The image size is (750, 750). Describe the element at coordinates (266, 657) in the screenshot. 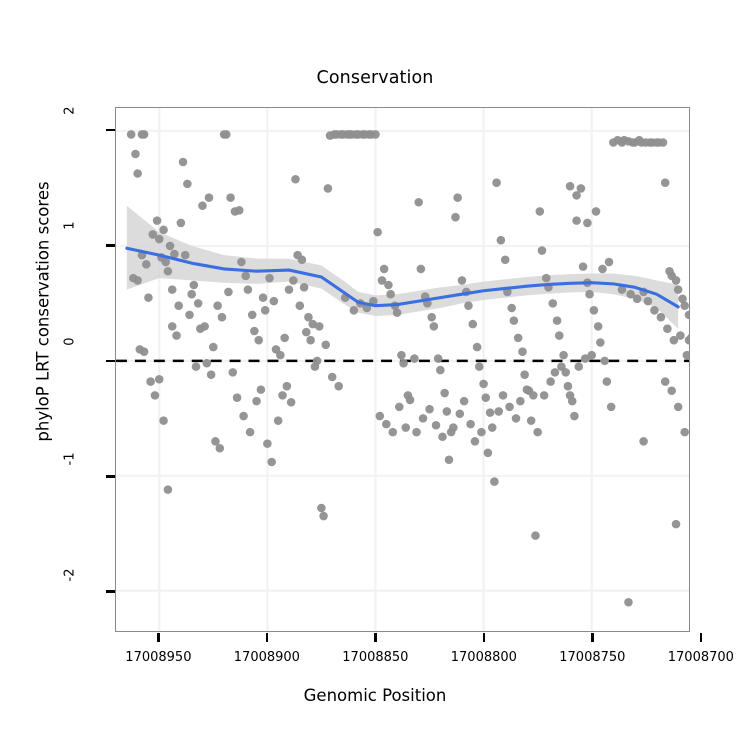

I see `x-tick-label: 17008900` at that location.